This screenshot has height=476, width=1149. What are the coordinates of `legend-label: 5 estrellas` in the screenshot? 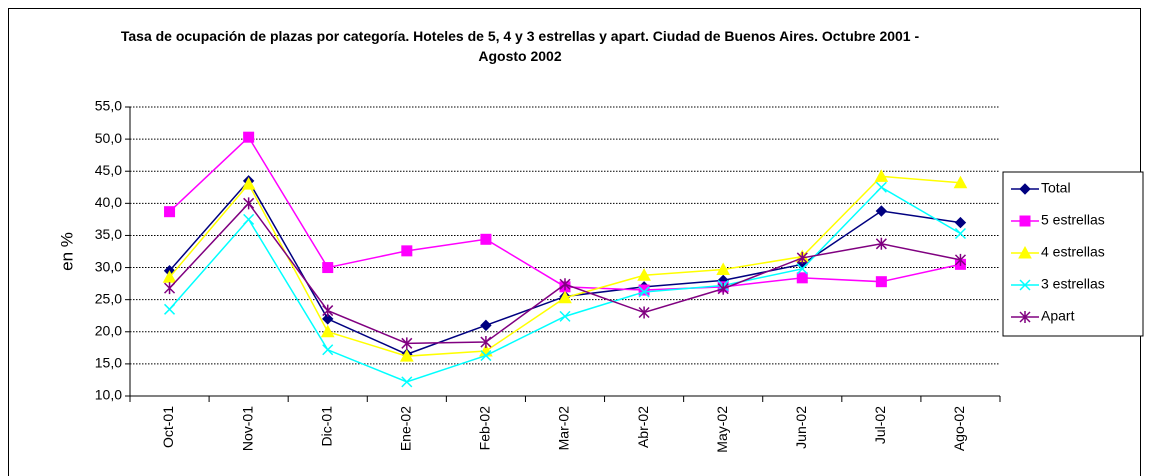 It's located at (1073, 220).